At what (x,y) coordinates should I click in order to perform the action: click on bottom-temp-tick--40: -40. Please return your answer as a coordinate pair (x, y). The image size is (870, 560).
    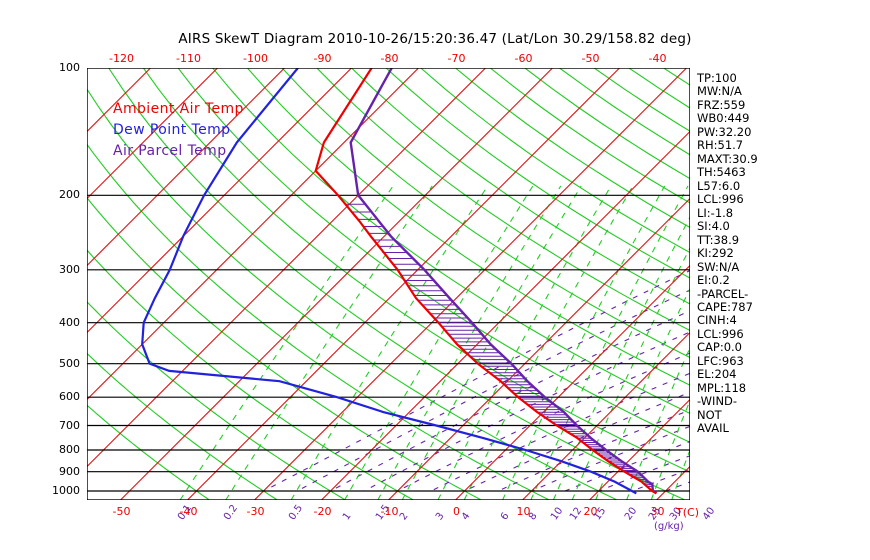
    Looking at the image, I should click on (188, 511).